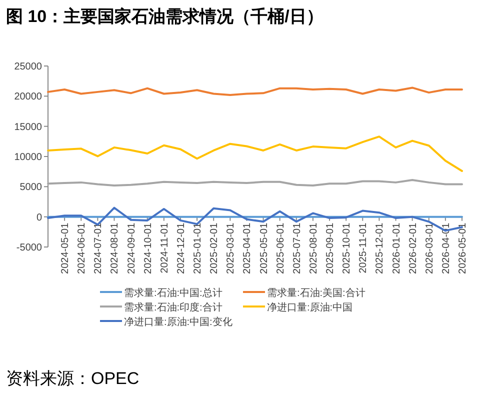 The height and width of the screenshot is (393, 485). What do you see at coordinates (28, 97) in the screenshot?
I see `y-tick-label: 20000` at bounding box center [28, 97].